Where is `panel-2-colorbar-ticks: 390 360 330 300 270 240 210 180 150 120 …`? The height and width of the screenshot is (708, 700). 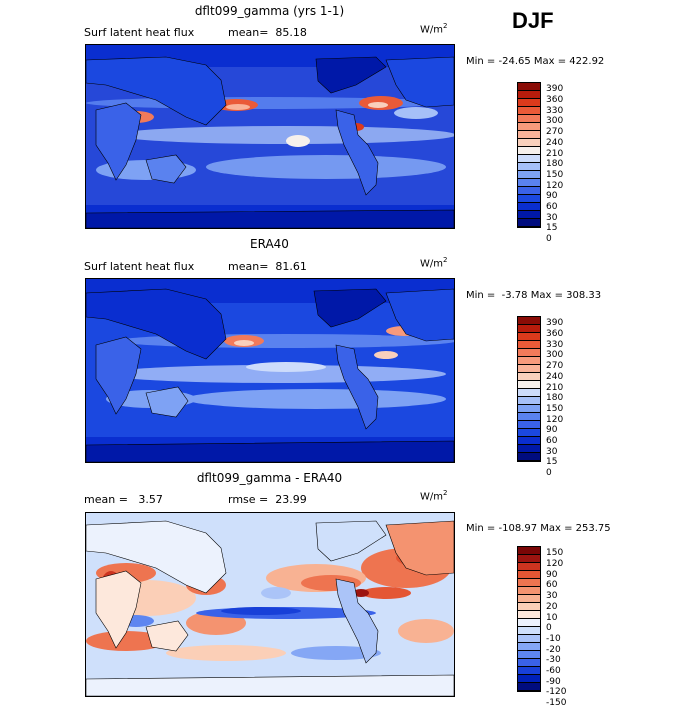 panel-2-colorbar-ticks: 390 360 330 300 270 240 210 180 150 120 … is located at coordinates (566, 397).